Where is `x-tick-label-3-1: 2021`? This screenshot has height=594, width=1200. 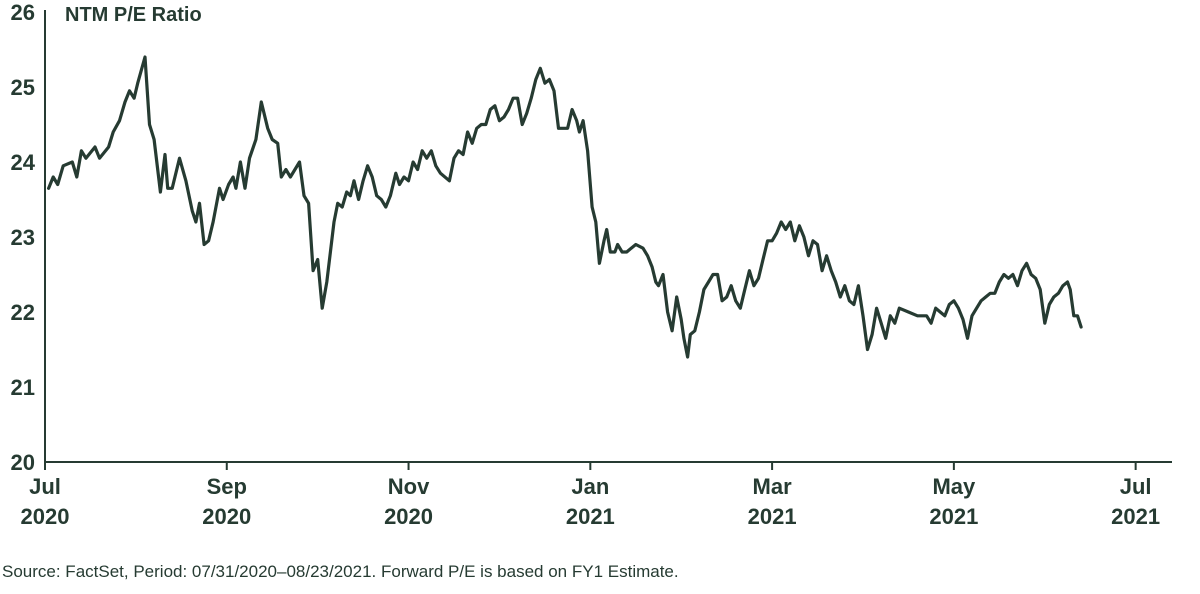
x-tick-label-3-1: 2021 is located at coordinates (590, 516).